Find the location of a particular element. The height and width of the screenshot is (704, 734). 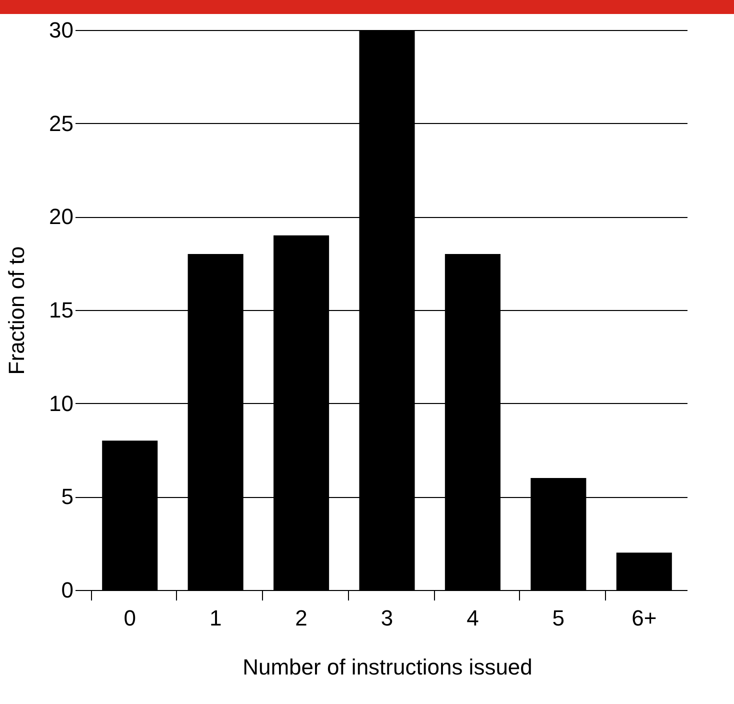

x-tick-label: 6+ is located at coordinates (644, 618).